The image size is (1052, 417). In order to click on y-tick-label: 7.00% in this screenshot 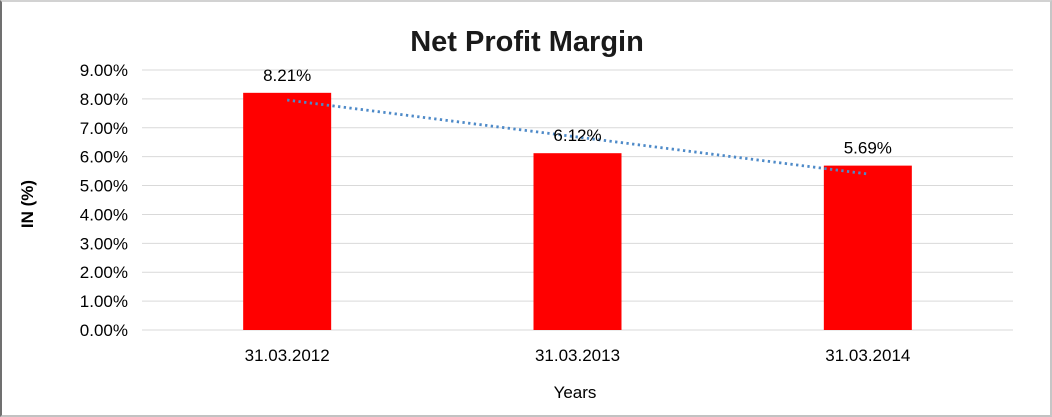, I will do `click(104, 128)`.